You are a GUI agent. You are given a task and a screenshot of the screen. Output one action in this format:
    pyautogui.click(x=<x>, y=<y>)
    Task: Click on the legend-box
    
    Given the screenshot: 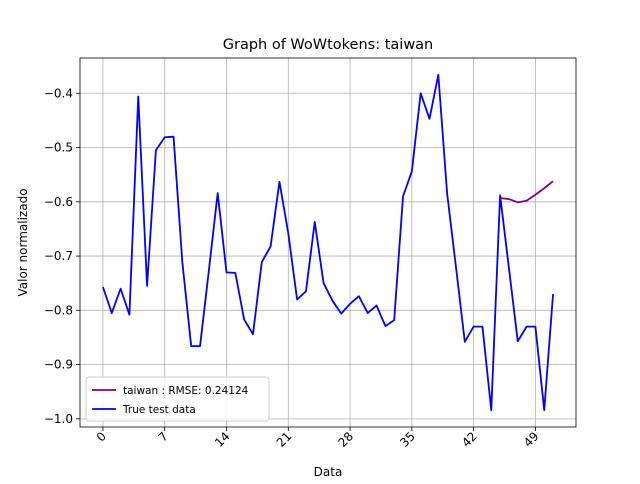 What is the action you would take?
    pyautogui.click(x=177, y=399)
    